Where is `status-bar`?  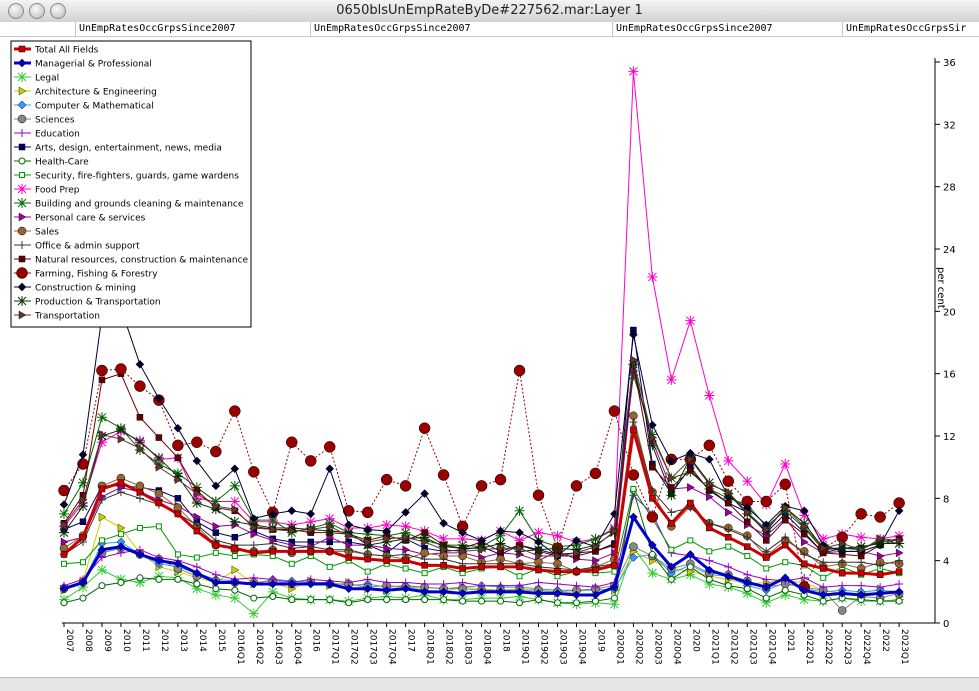 status-bar is located at coordinates (489, 684).